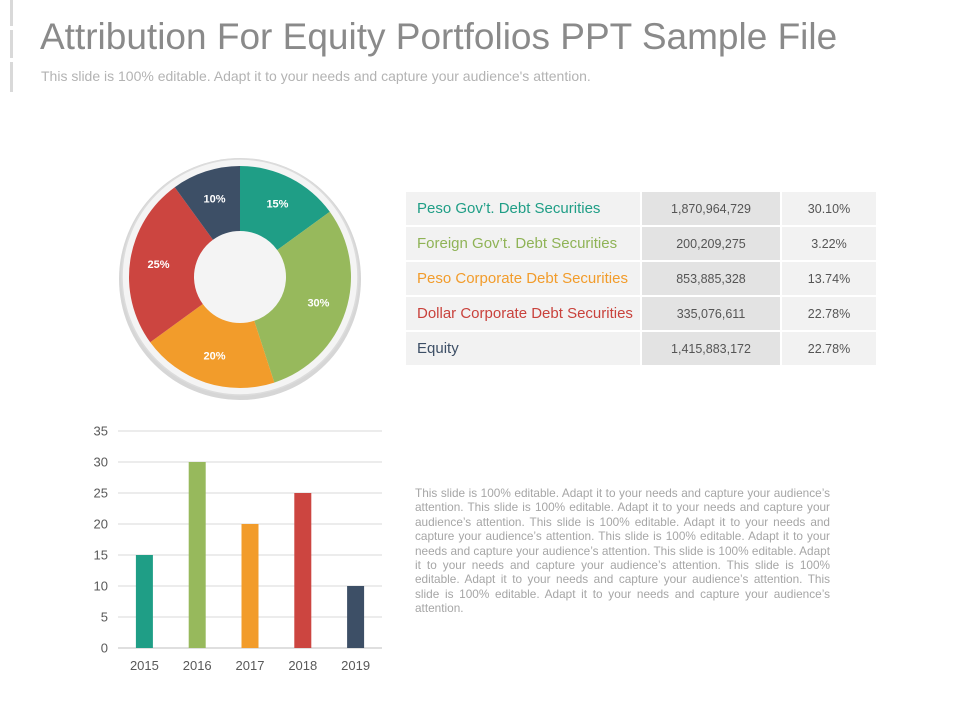 This screenshot has height=720, width=960. I want to click on y-tick-label: 20, so click(101, 524).